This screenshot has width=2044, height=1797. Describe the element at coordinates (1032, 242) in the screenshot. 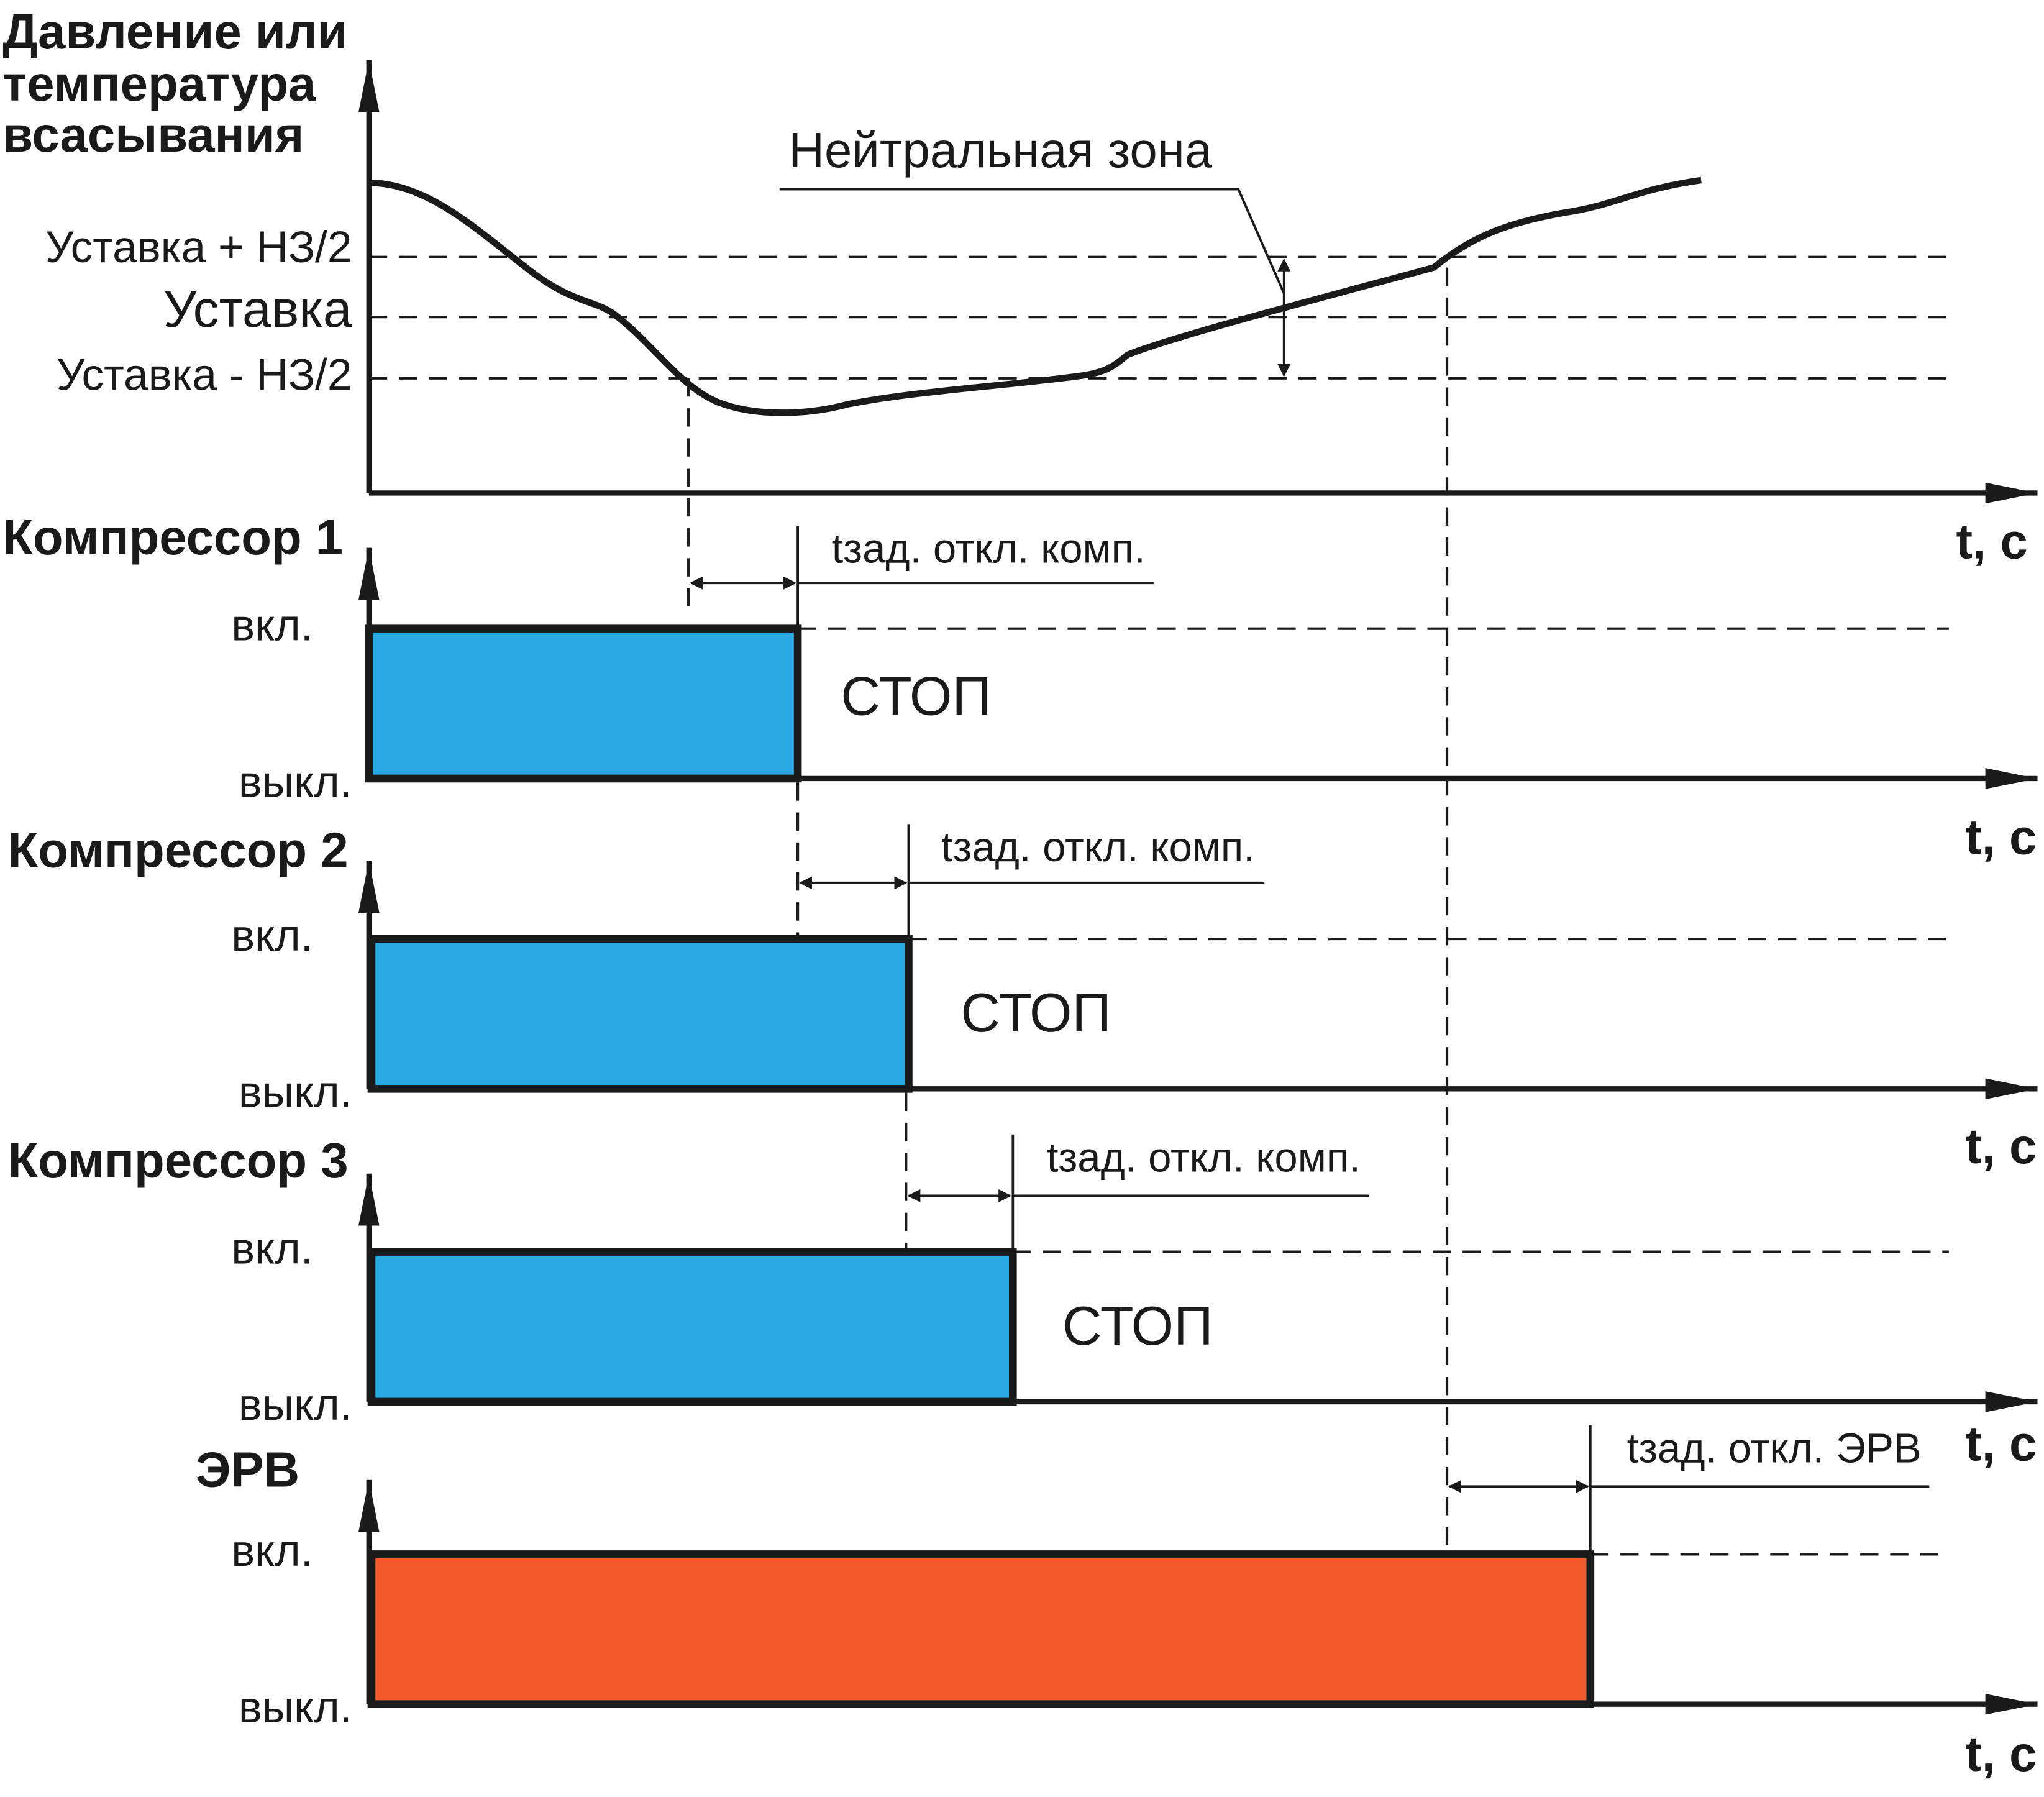

I see `leader-line` at that location.